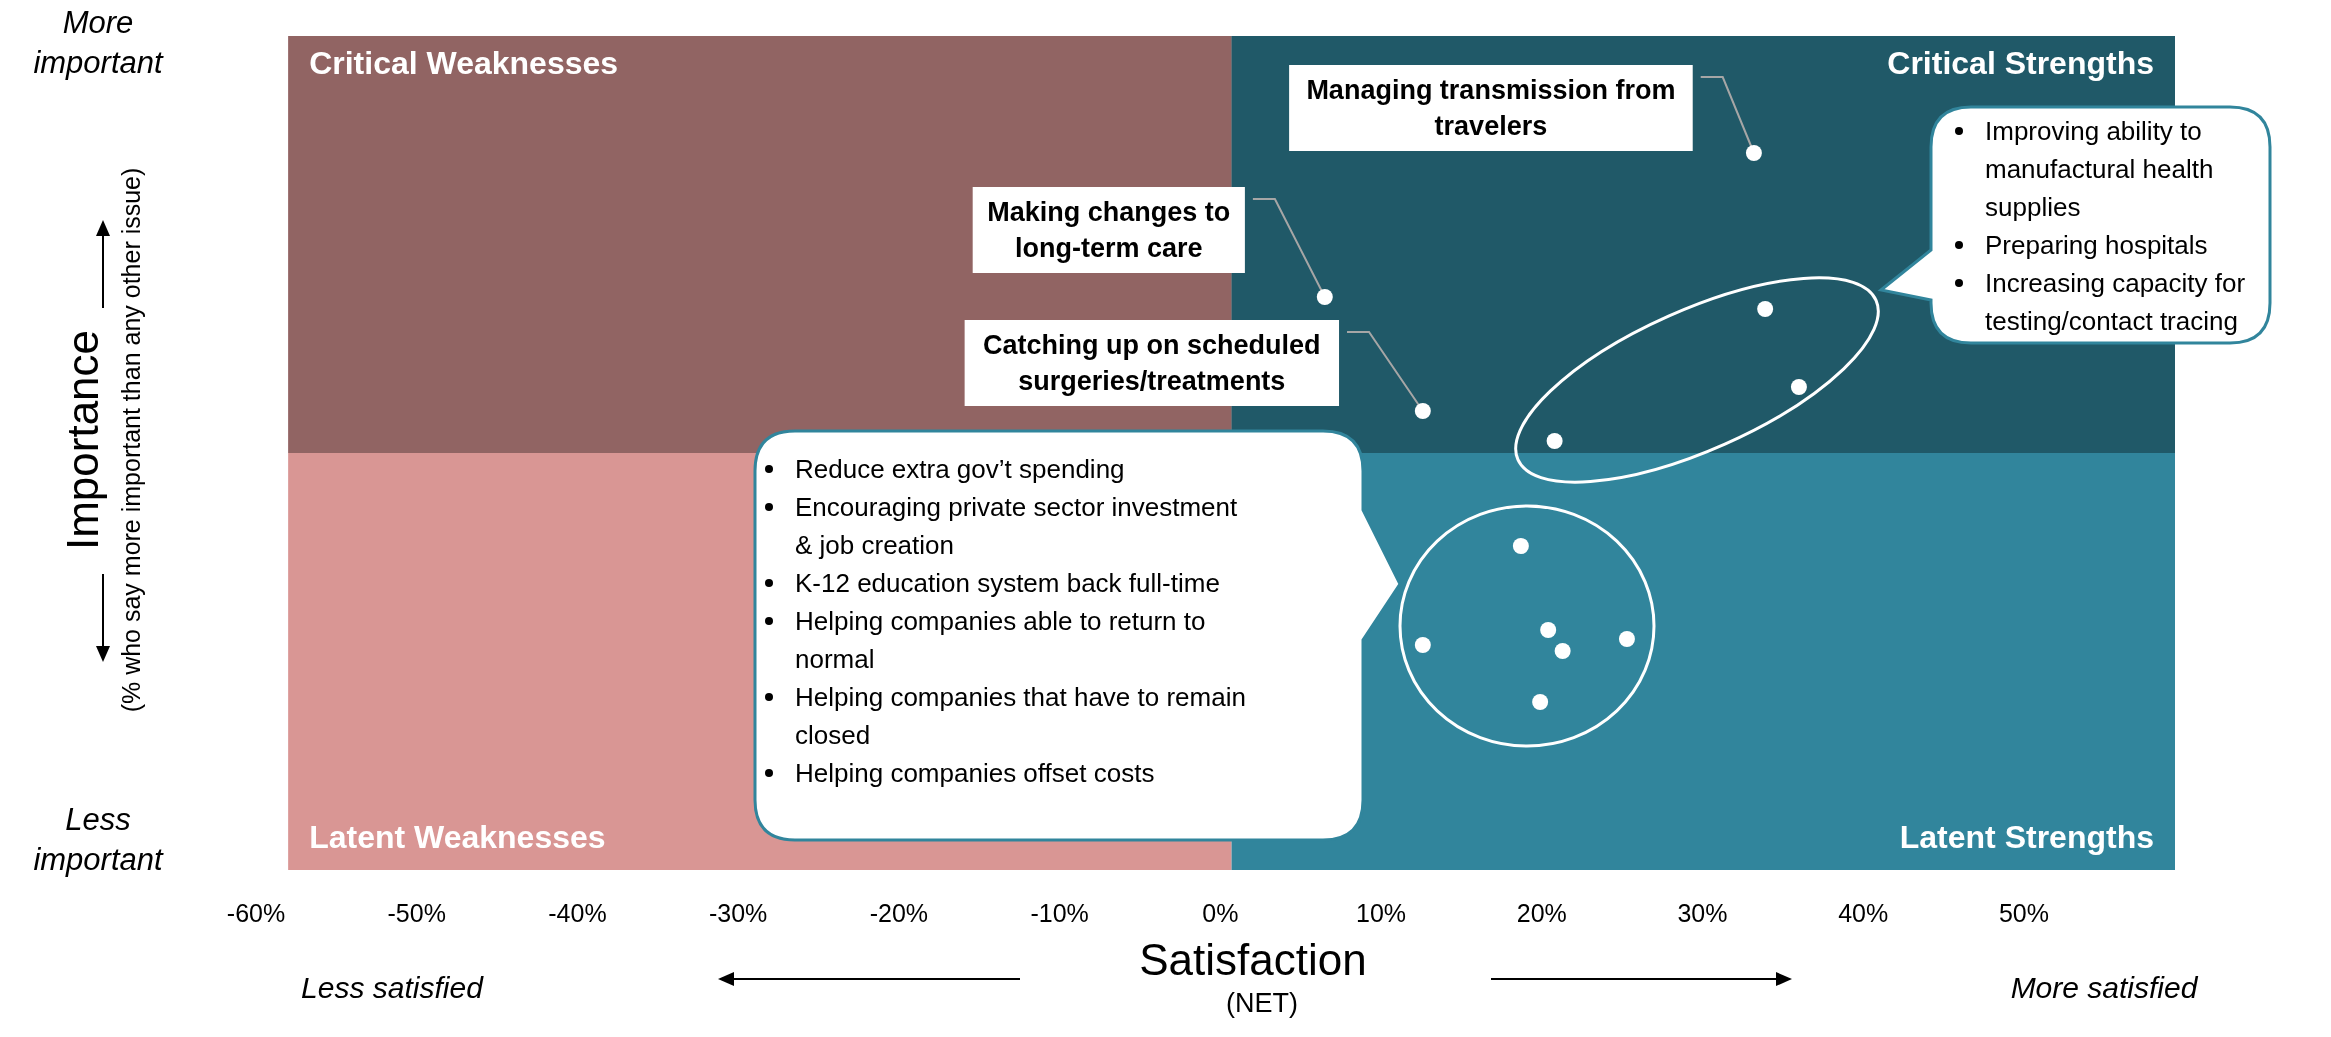 Image resolution: width=2331 pixels, height=1037 pixels. What do you see at coordinates (256, 913) in the screenshot?
I see `x-tick-label: -60%` at bounding box center [256, 913].